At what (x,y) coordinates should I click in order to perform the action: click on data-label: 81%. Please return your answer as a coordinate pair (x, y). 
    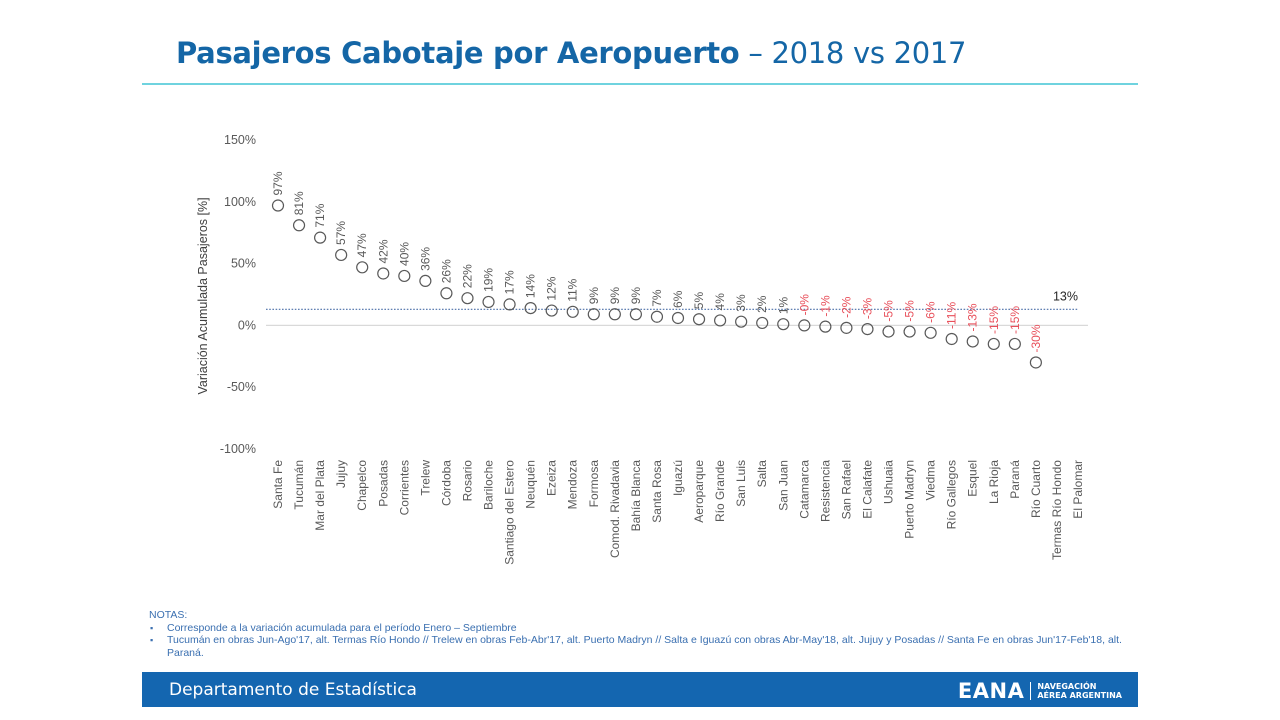
    Looking at the image, I should click on (299, 203).